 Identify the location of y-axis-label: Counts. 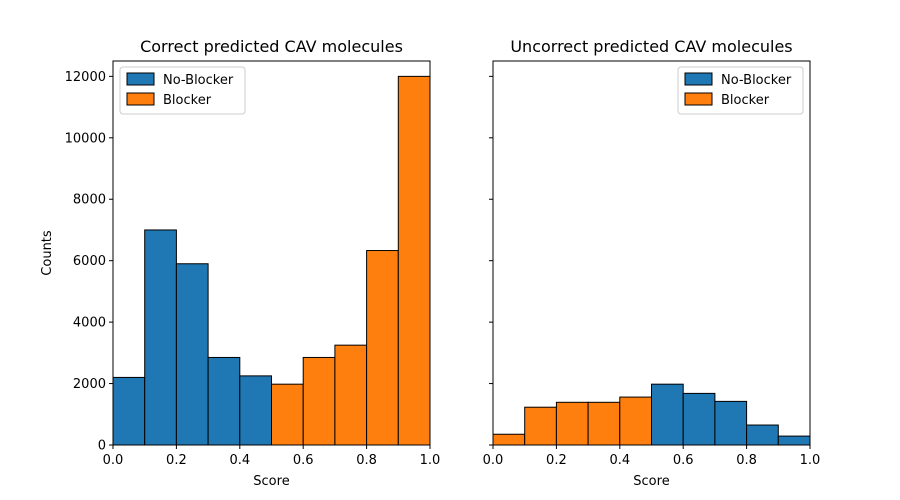
(47, 253).